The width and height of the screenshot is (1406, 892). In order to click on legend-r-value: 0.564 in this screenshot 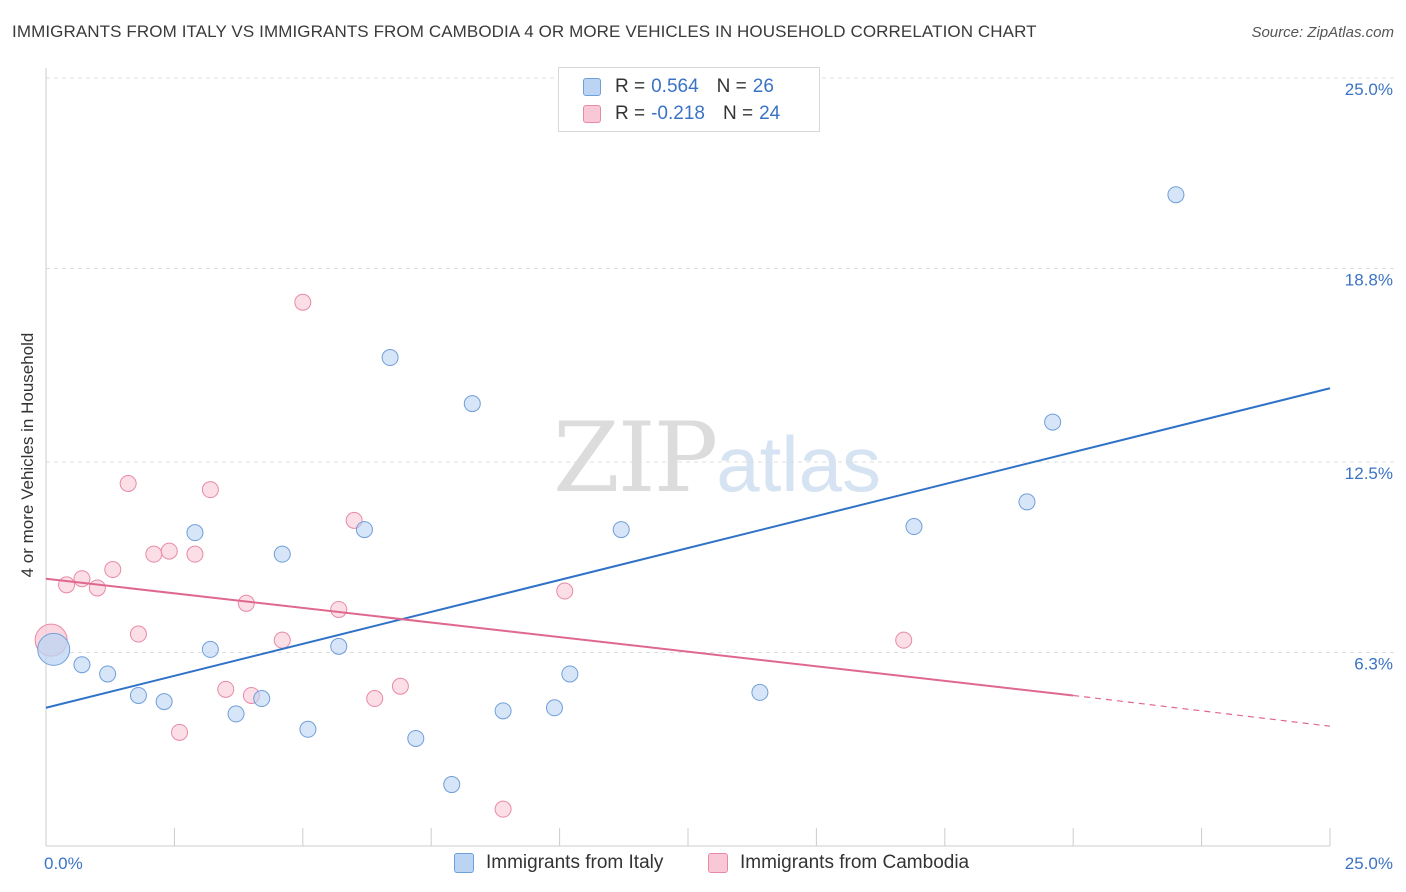, I will do `click(675, 86)`.